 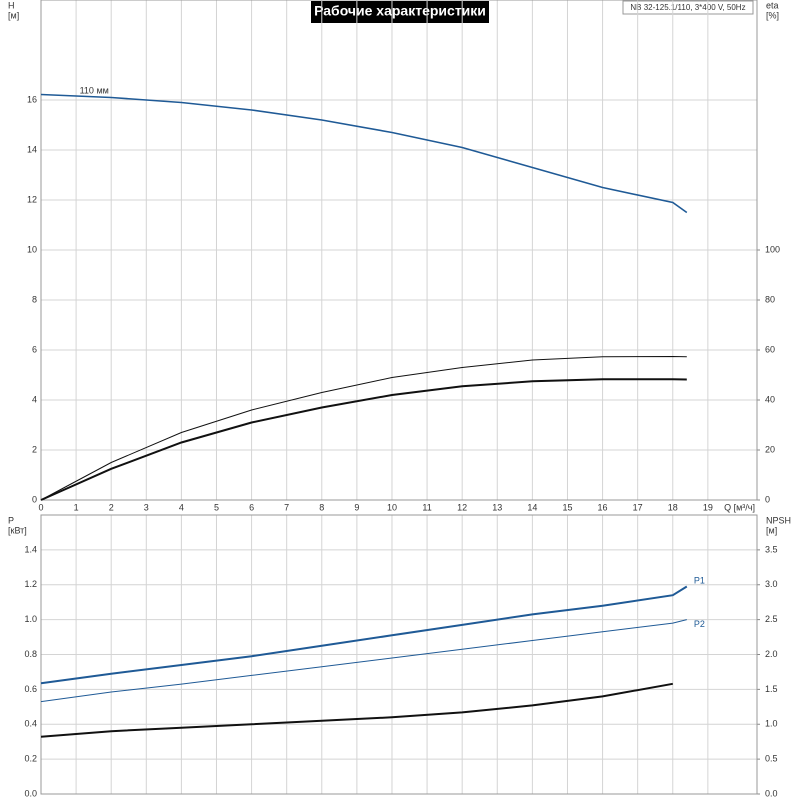 What do you see at coordinates (32, 149) in the screenshot?
I see `y-tick-label: 14` at bounding box center [32, 149].